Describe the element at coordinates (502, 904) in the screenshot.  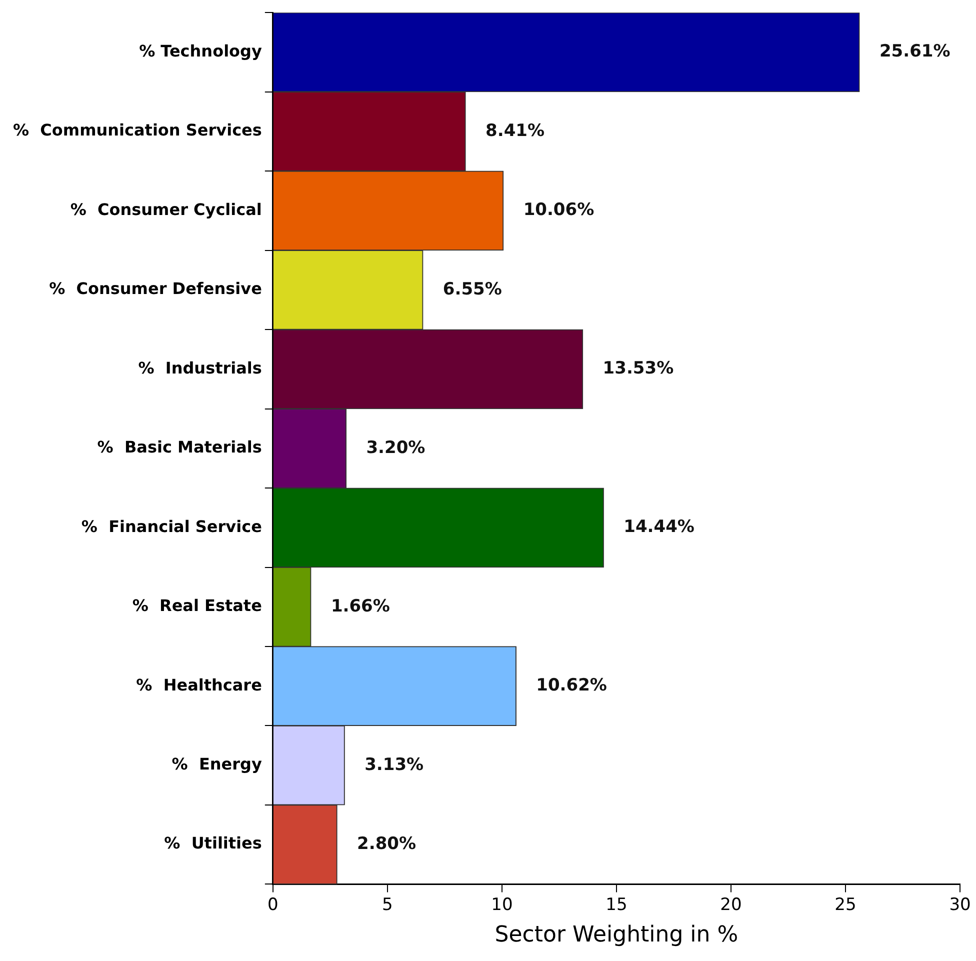
I see `x-tick-label: 10` at that location.